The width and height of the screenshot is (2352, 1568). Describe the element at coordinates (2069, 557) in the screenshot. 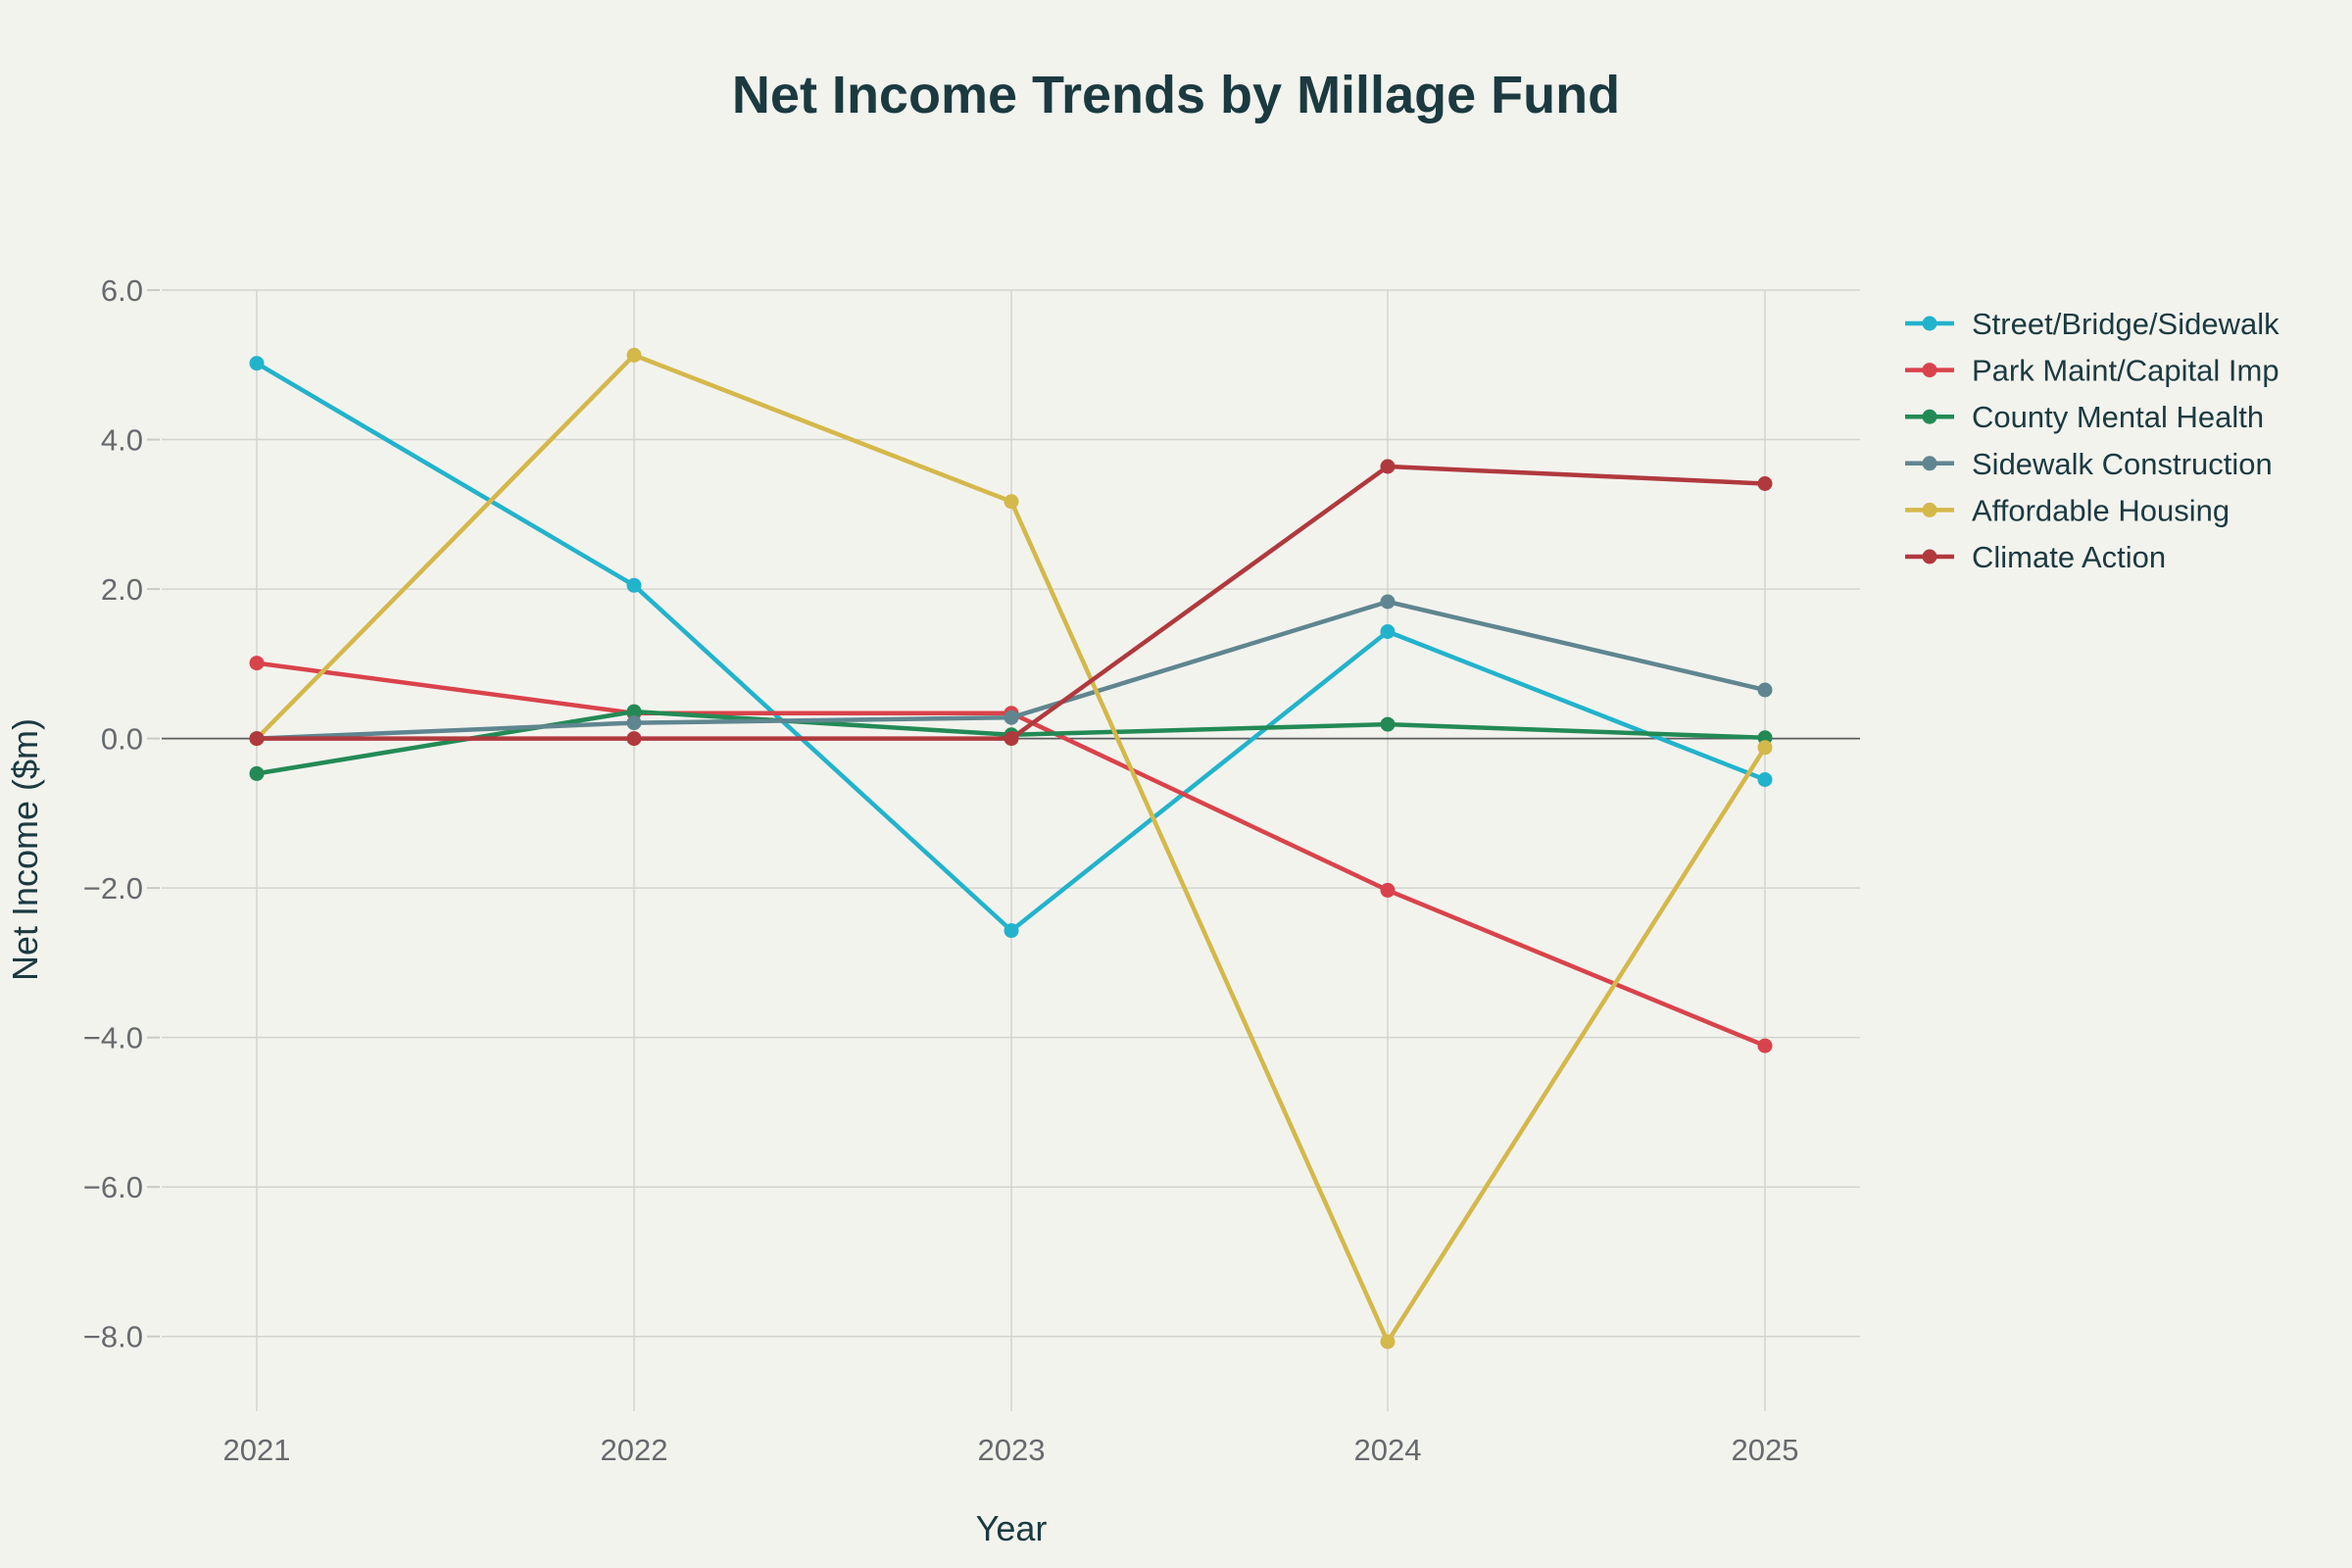

I see `legend-label: Climate Action` at that location.